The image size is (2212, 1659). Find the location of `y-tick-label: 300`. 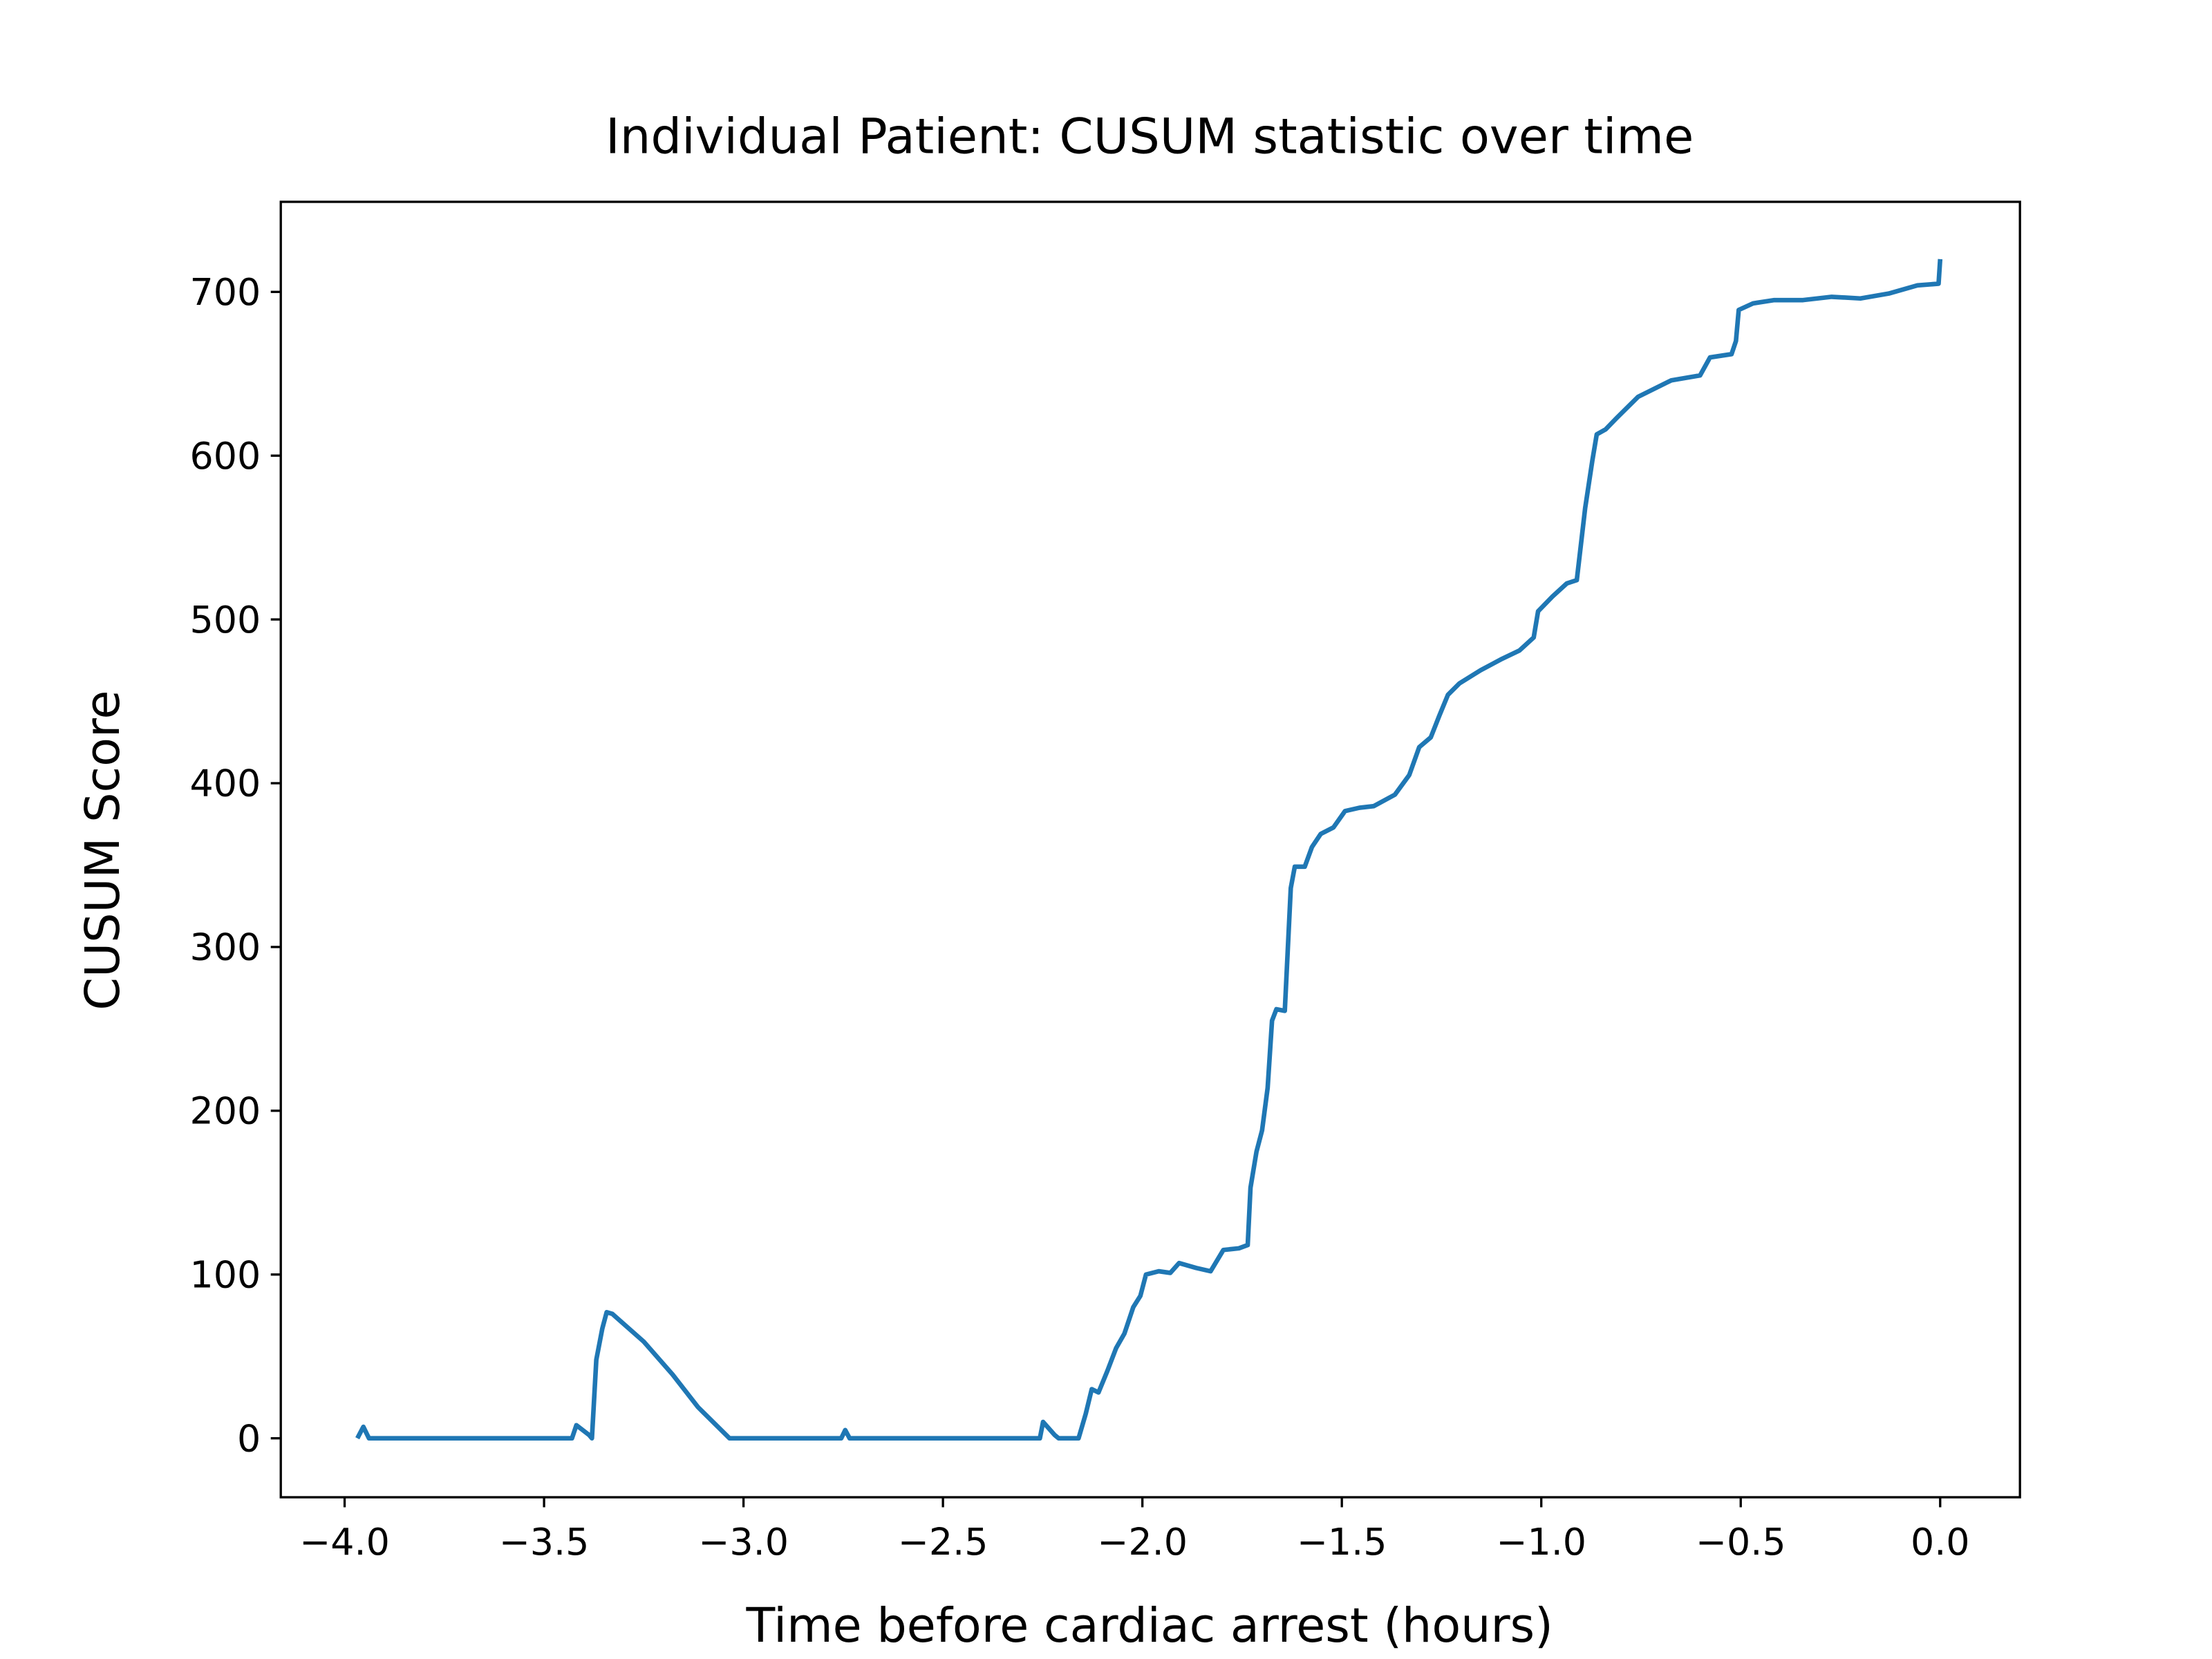

y-tick-label: 300 is located at coordinates (225, 948).